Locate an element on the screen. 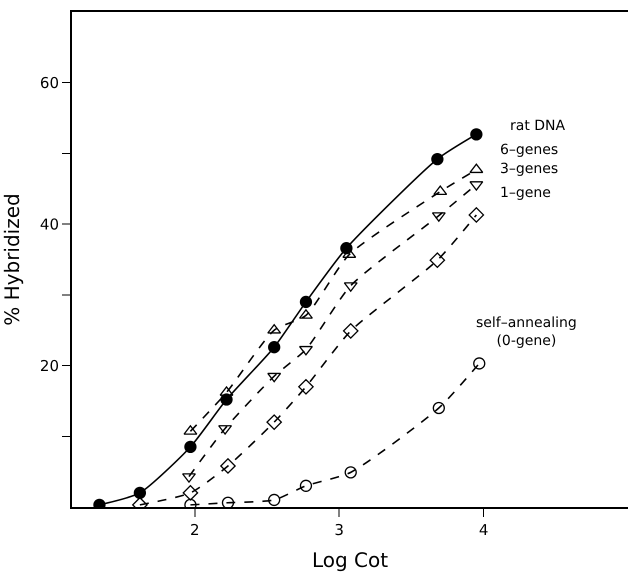 Image resolution: width=634 pixels, height=574 pixels. series-label: 1–gene is located at coordinates (525, 193).